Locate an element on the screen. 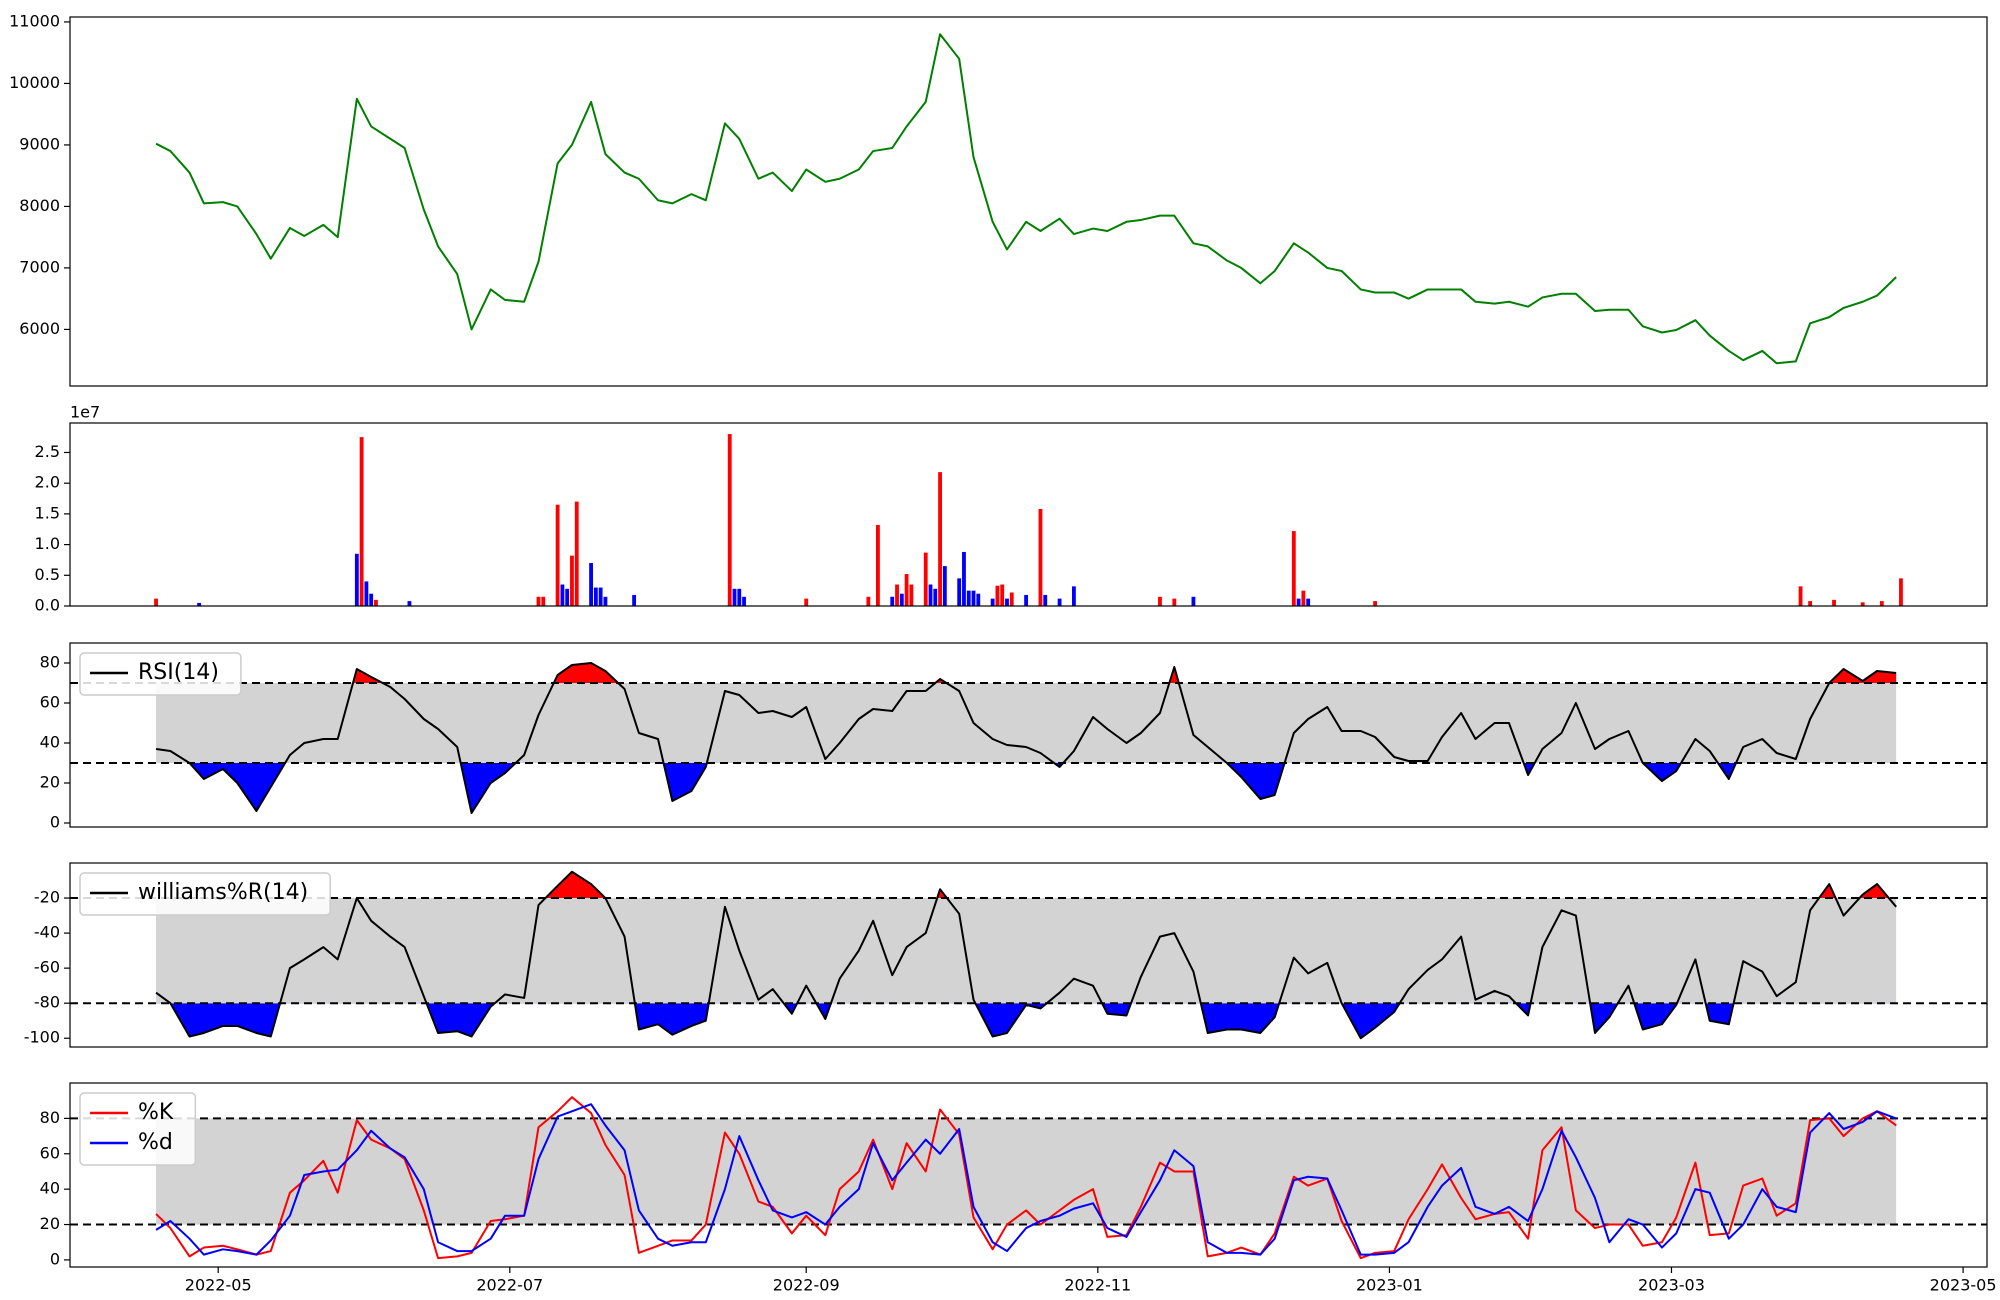  y-tick-label: 20 is located at coordinates (50, 1223).